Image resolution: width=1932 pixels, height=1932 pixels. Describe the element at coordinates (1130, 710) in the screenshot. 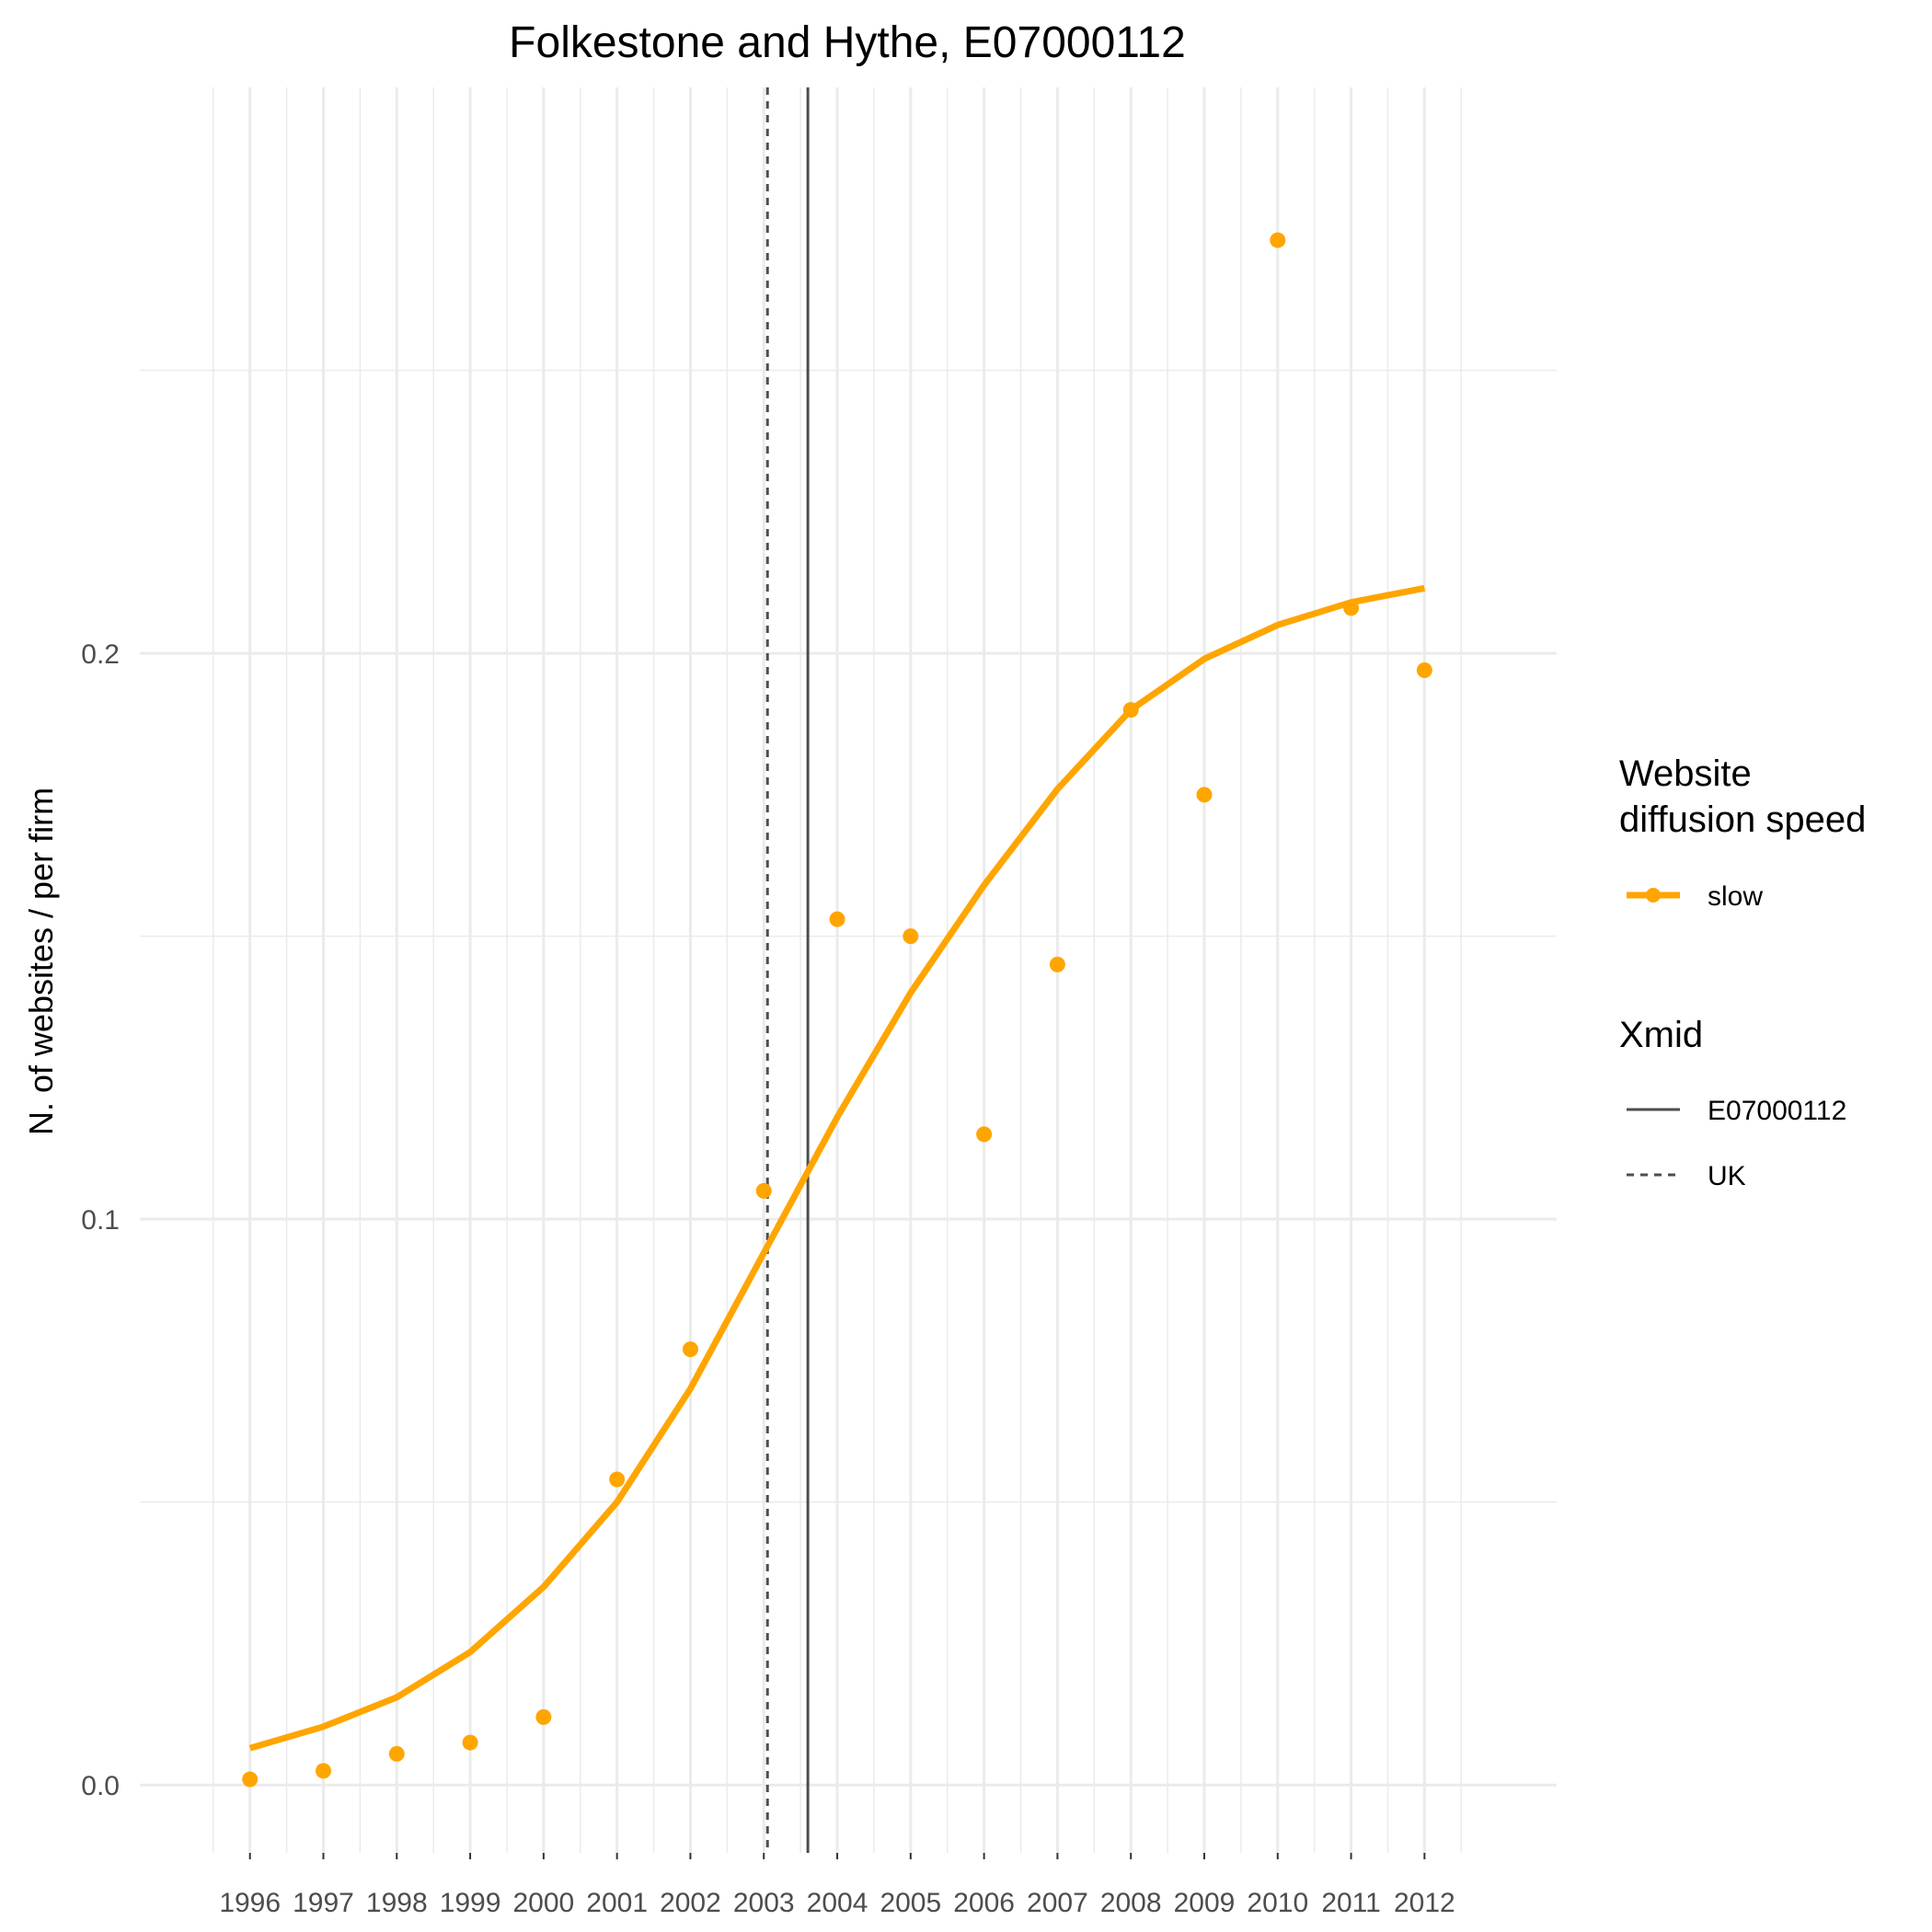

I see `data-point-slow-2008` at that location.